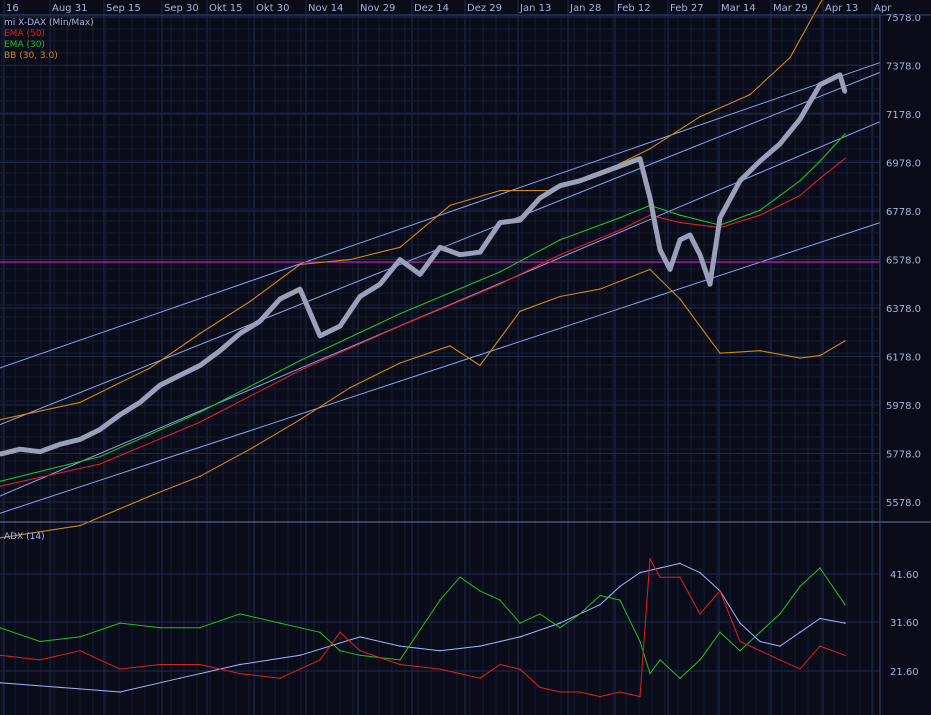 Image resolution: width=931 pixels, height=715 pixels. What do you see at coordinates (904, 575) in the screenshot?
I see `adx-y-tick-label: 41.60` at bounding box center [904, 575].